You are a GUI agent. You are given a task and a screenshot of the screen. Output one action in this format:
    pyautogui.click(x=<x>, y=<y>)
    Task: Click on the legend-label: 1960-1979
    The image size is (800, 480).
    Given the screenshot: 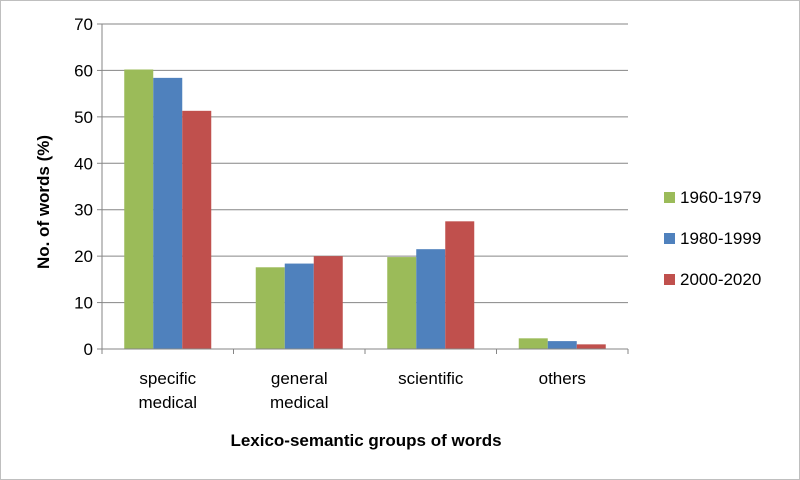 What is the action you would take?
    pyautogui.click(x=720, y=197)
    